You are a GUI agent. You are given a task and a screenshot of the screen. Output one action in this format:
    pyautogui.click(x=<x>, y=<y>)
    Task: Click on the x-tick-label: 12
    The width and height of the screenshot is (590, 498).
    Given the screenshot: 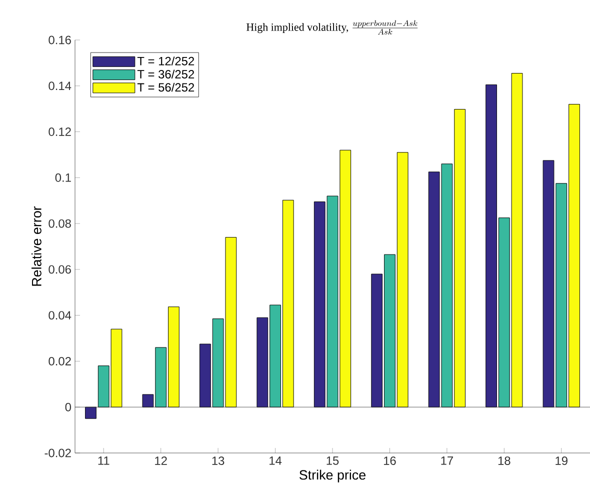 What is the action you would take?
    pyautogui.click(x=161, y=460)
    